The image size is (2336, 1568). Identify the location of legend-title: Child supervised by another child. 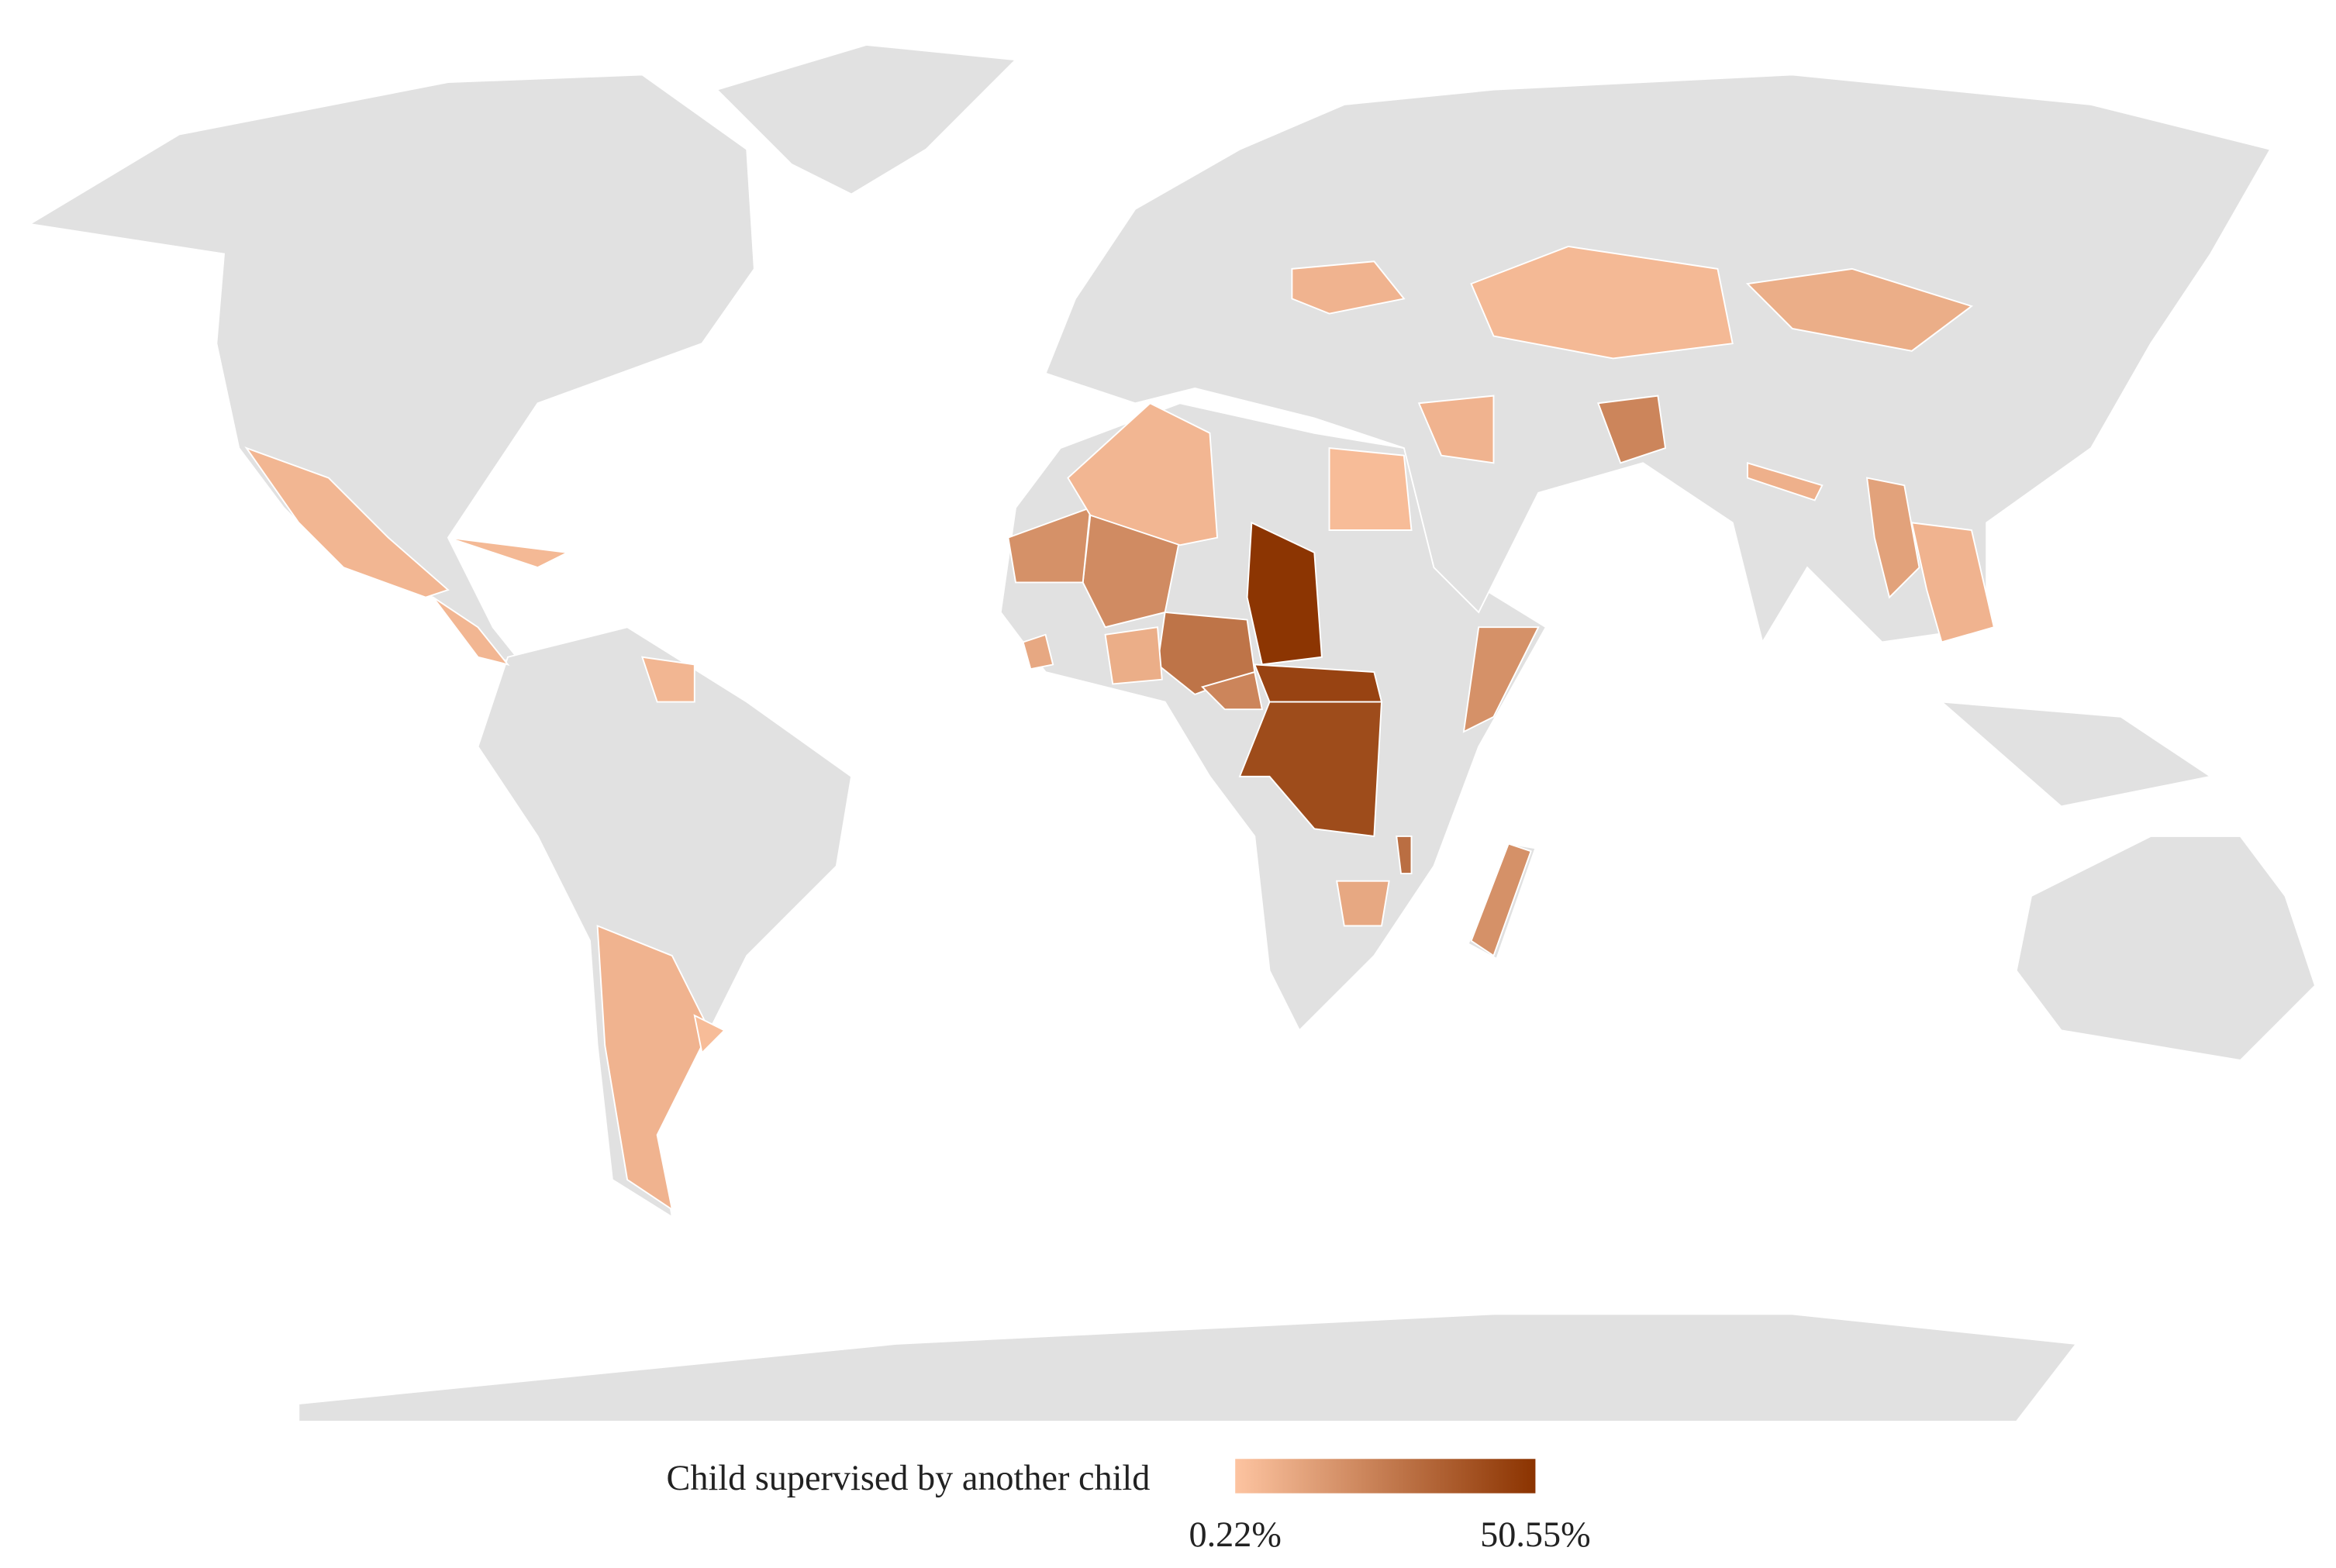
(909, 1477).